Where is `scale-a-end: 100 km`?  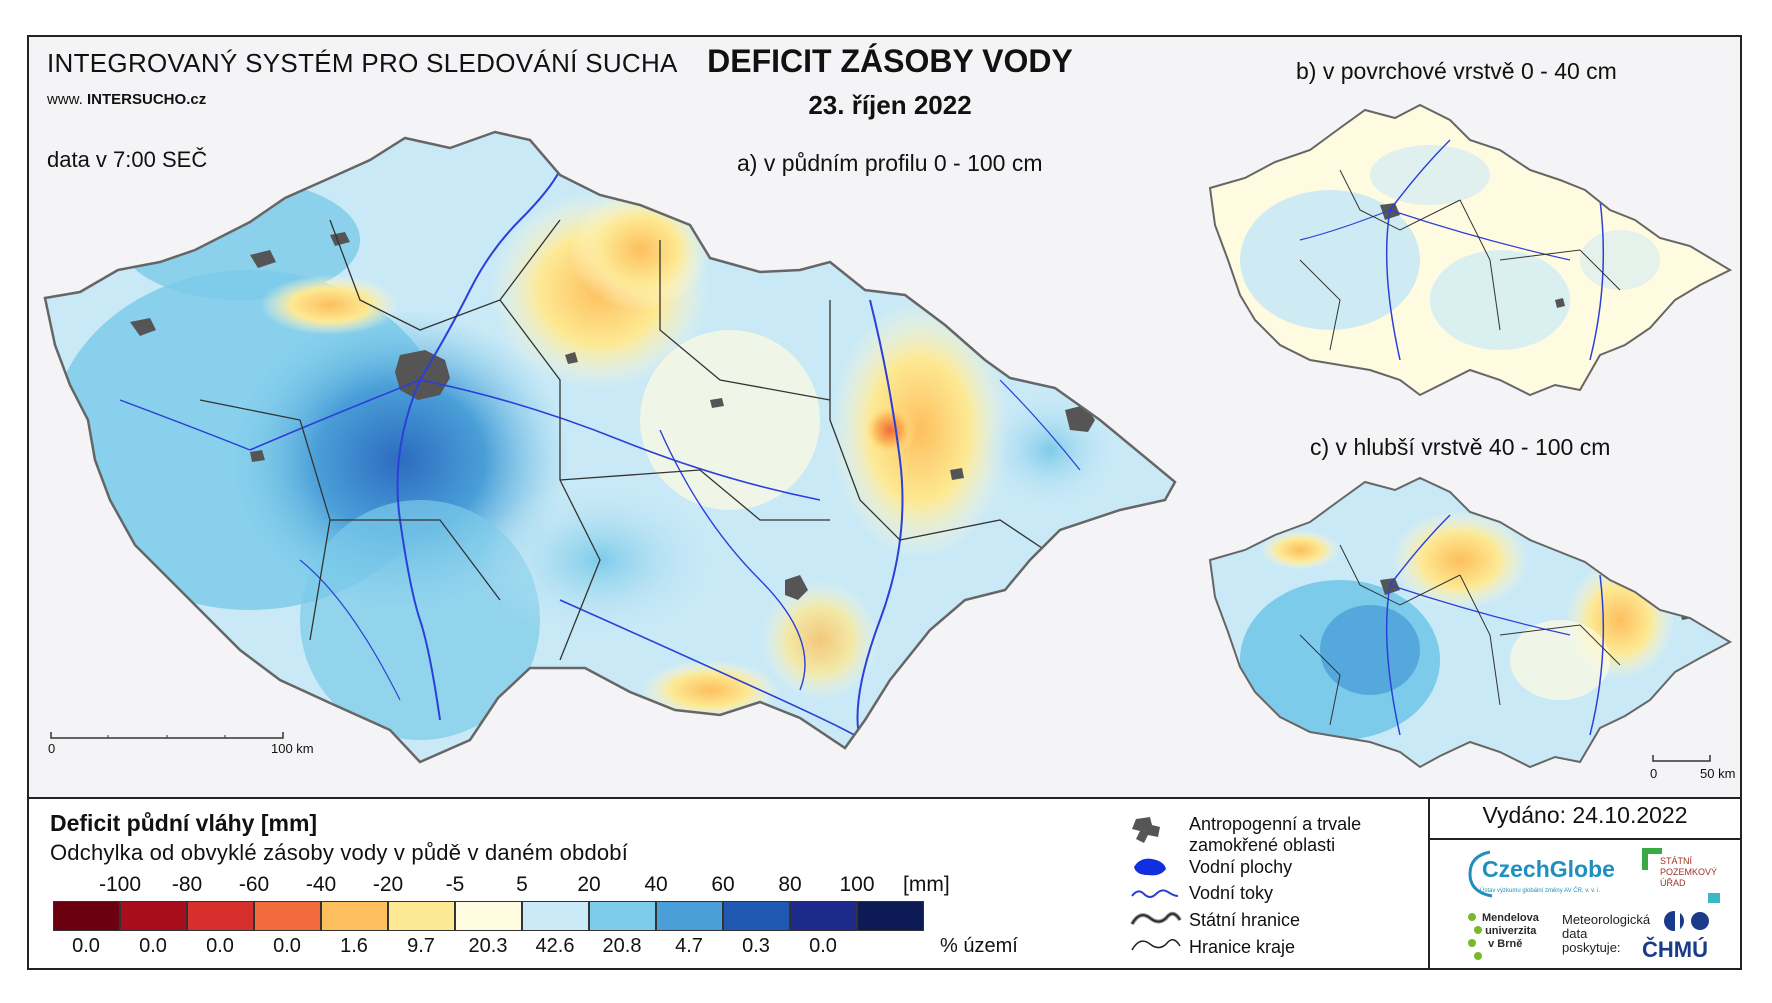 scale-a-end: 100 km is located at coordinates (292, 748).